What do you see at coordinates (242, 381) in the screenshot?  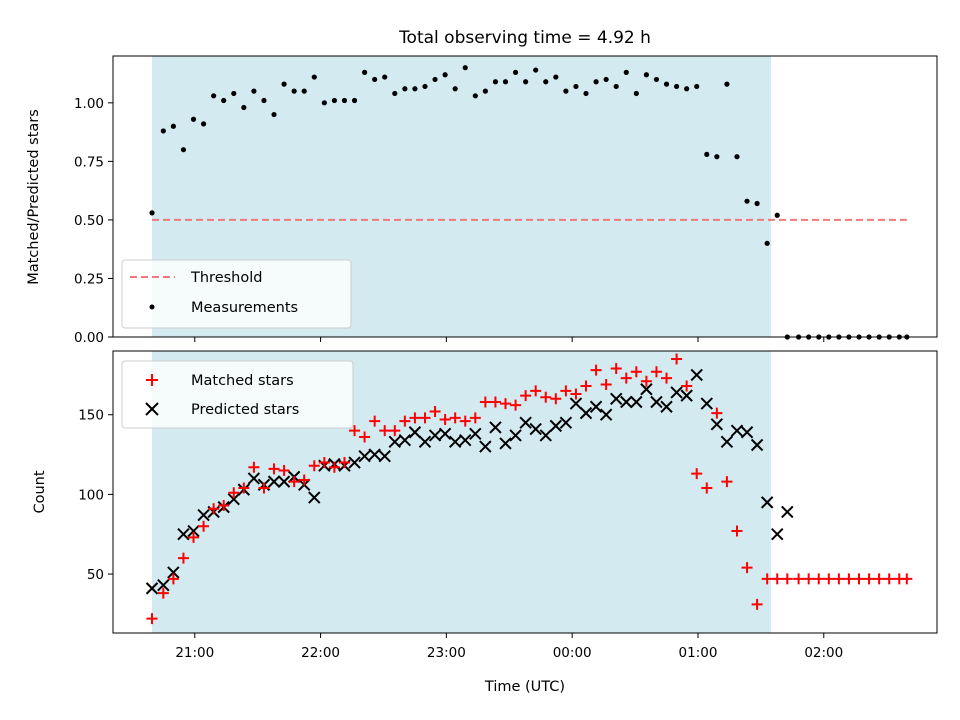 I see `matched-legend-label: Matched stars` at bounding box center [242, 381].